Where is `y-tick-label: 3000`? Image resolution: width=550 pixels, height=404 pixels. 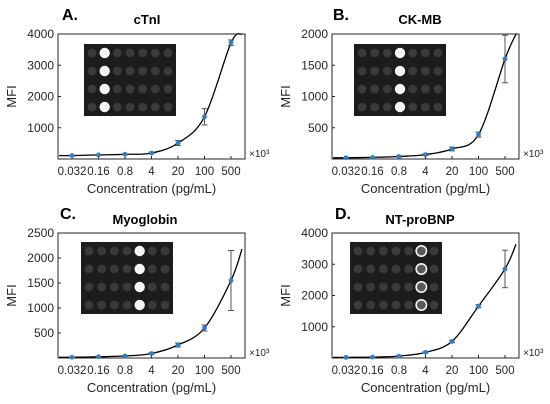 y-tick-label: 3000 is located at coordinates (40, 65).